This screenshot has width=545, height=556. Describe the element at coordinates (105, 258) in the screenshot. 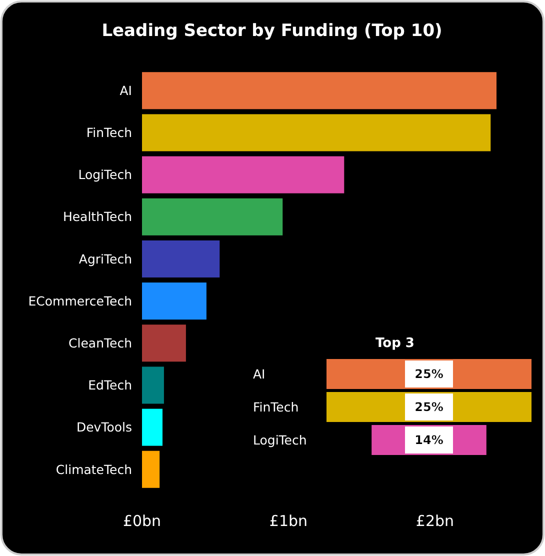

I see `y-tick-label: AgriTech` at that location.